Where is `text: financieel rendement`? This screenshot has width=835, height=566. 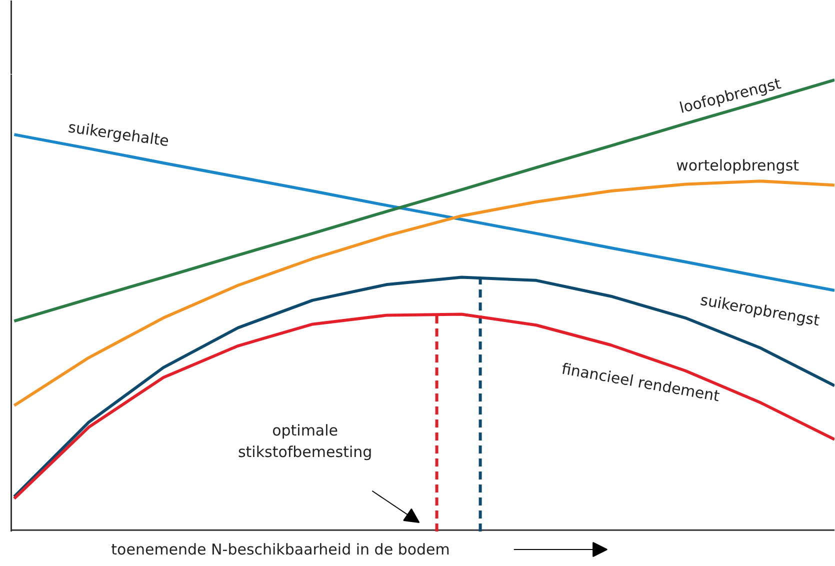
text: financieel rendement is located at coordinates (641, 383).